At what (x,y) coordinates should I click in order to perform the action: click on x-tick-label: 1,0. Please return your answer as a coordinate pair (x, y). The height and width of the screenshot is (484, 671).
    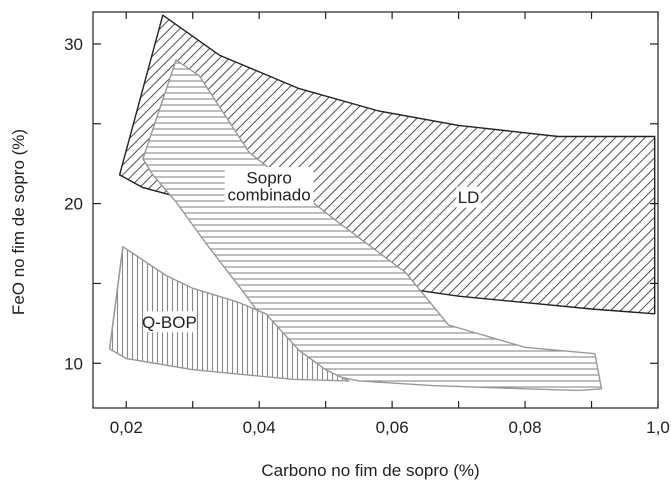
    Looking at the image, I should click on (658, 427).